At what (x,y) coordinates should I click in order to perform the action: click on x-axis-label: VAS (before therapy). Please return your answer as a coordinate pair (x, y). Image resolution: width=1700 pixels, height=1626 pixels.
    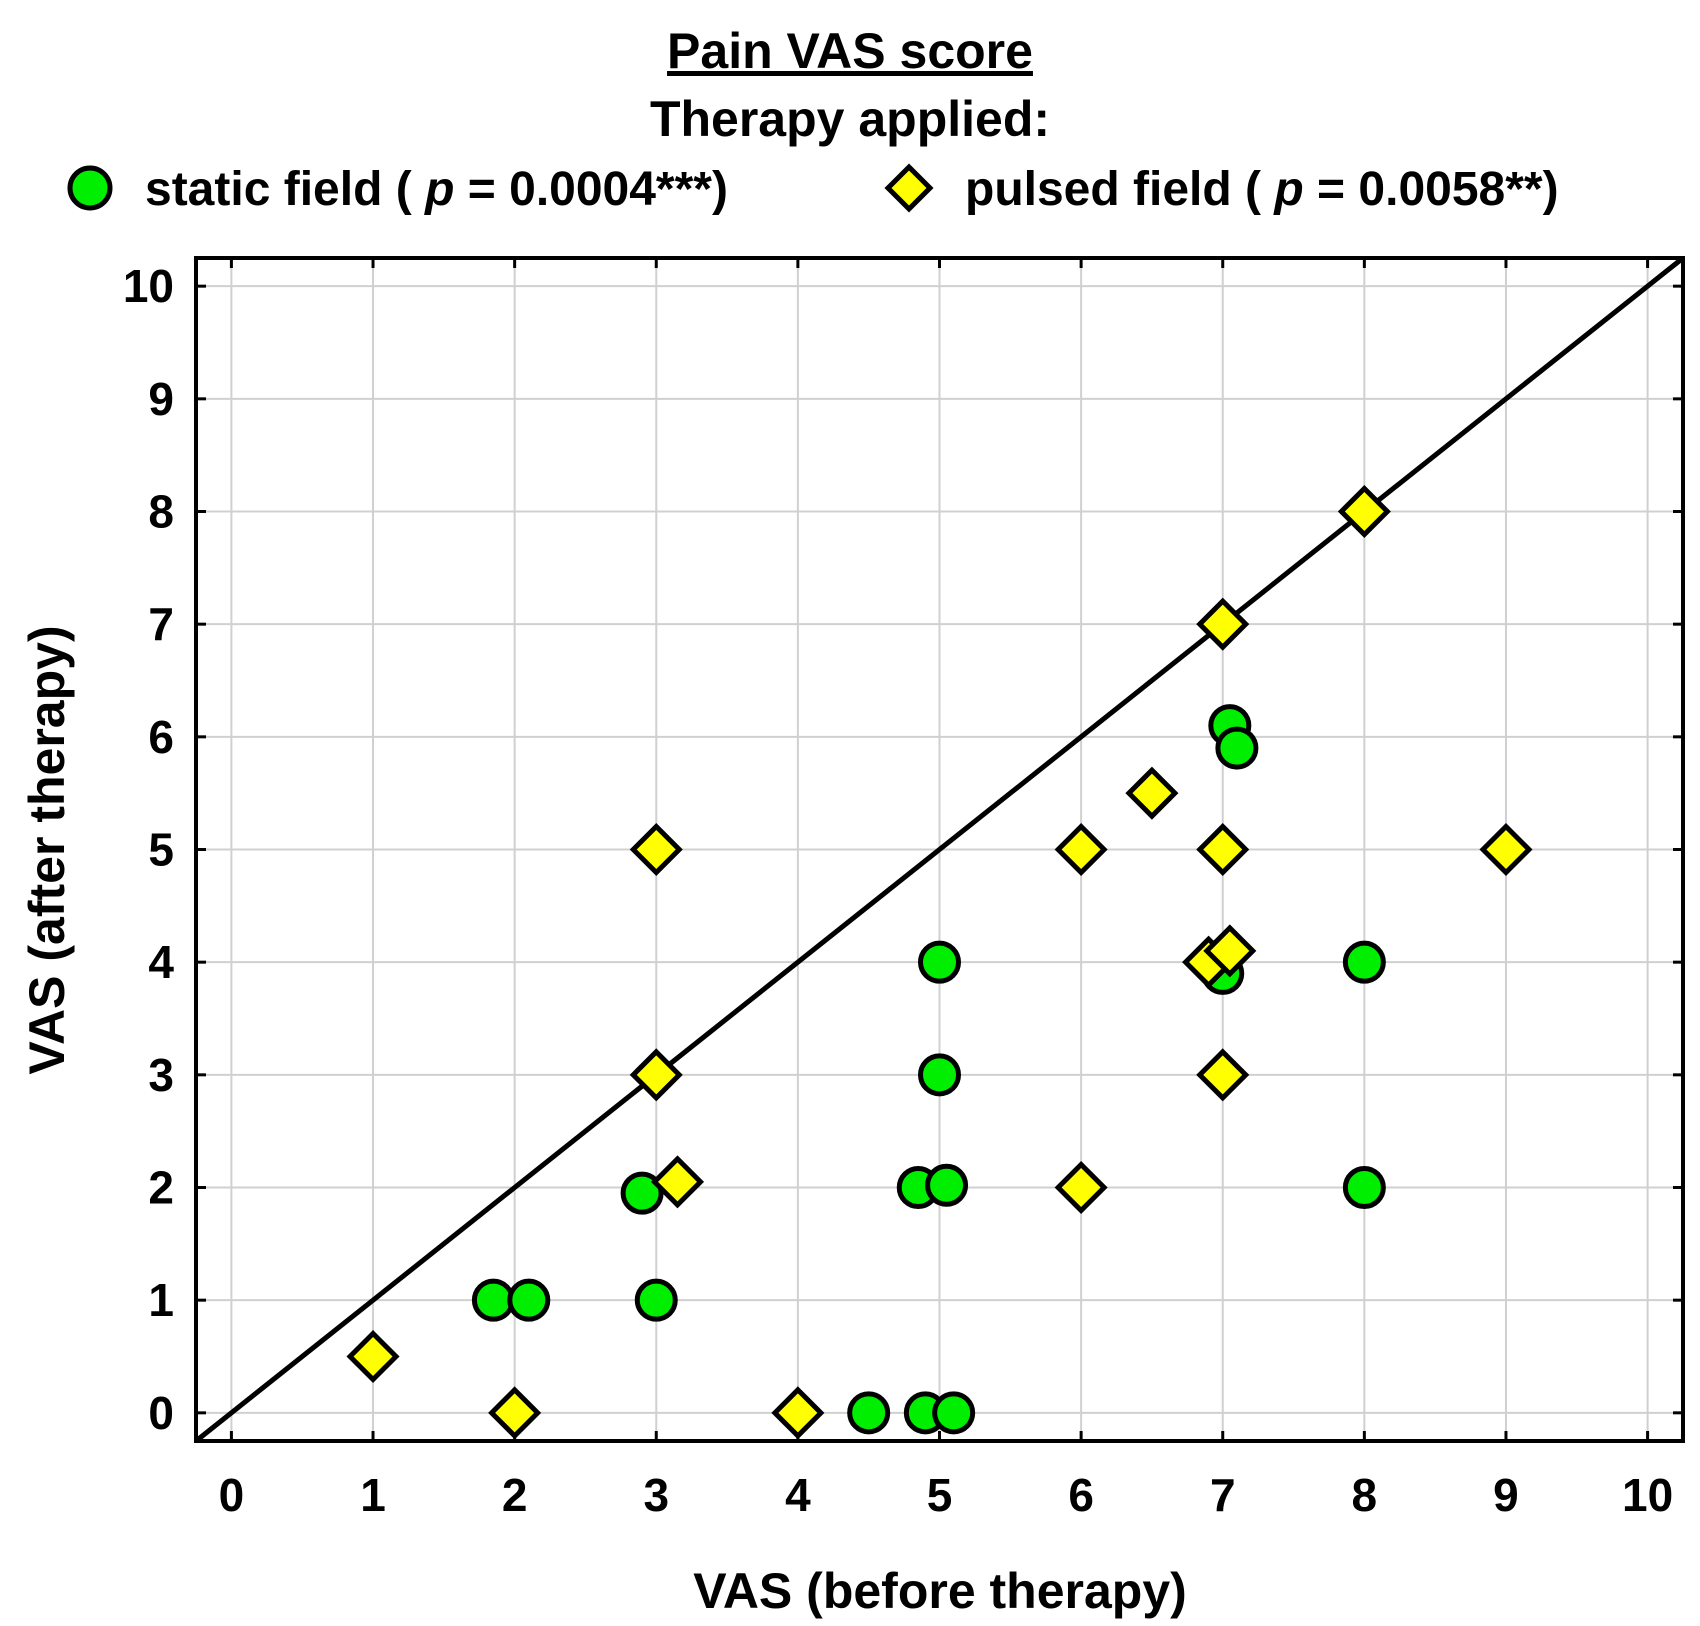
    Looking at the image, I should click on (940, 1591).